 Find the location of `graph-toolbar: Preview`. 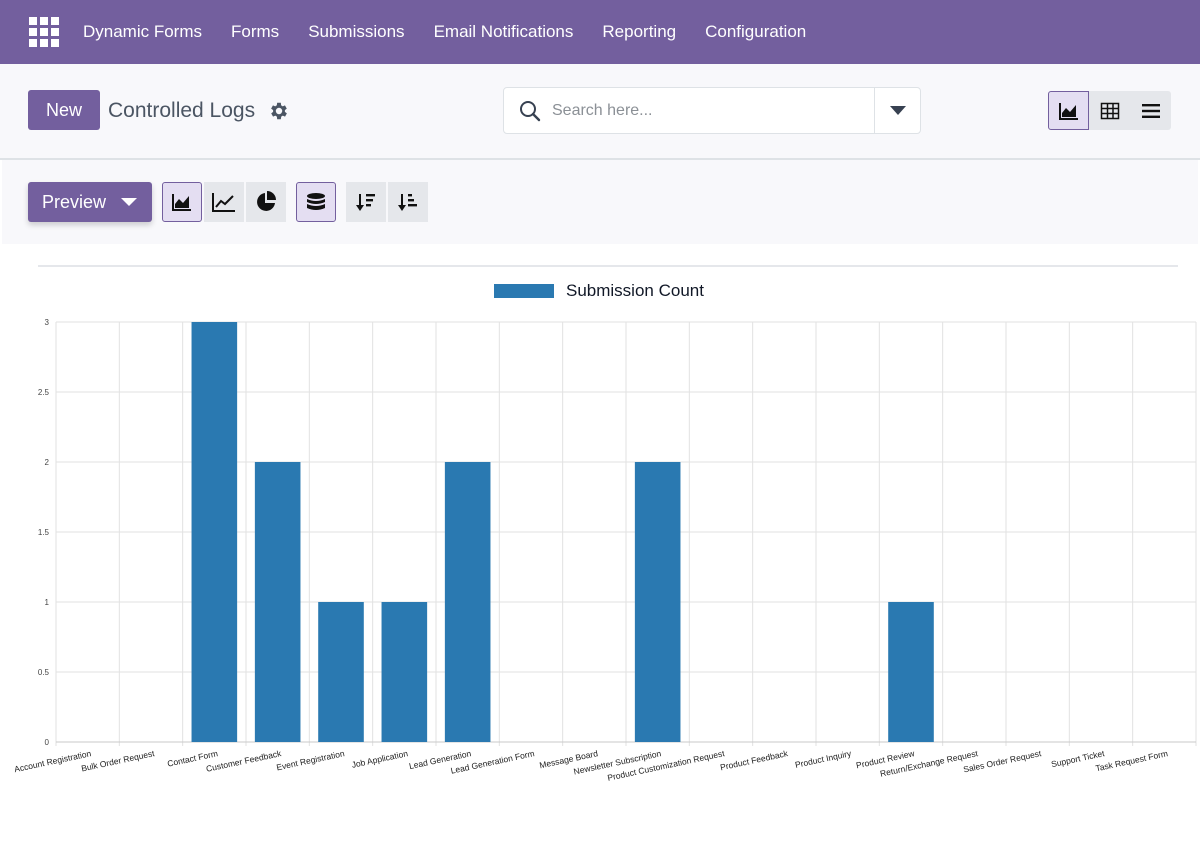

graph-toolbar: Preview is located at coordinates (600, 202).